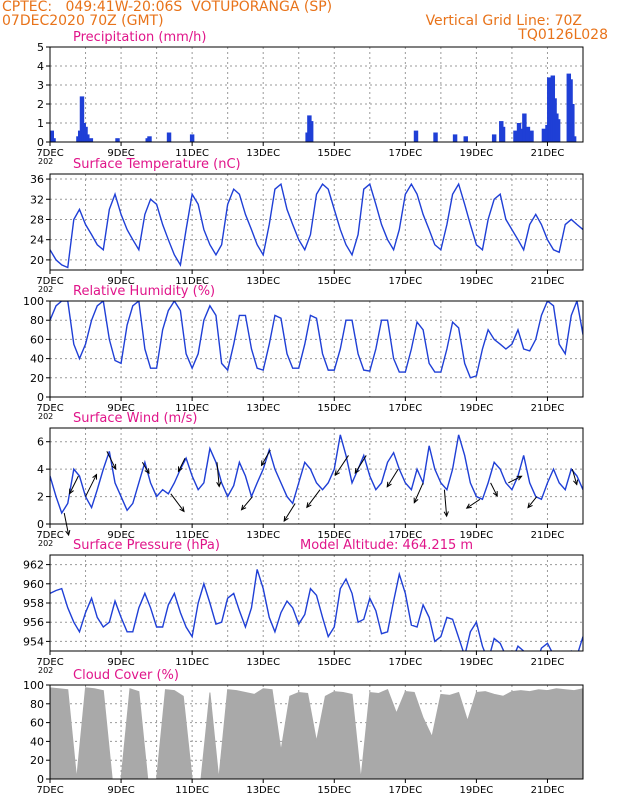 Image resolution: width=618 pixels, height=800 pixels. Describe the element at coordinates (40, 779) in the screenshot. I see `cloud-ytick-label: 0` at that location.